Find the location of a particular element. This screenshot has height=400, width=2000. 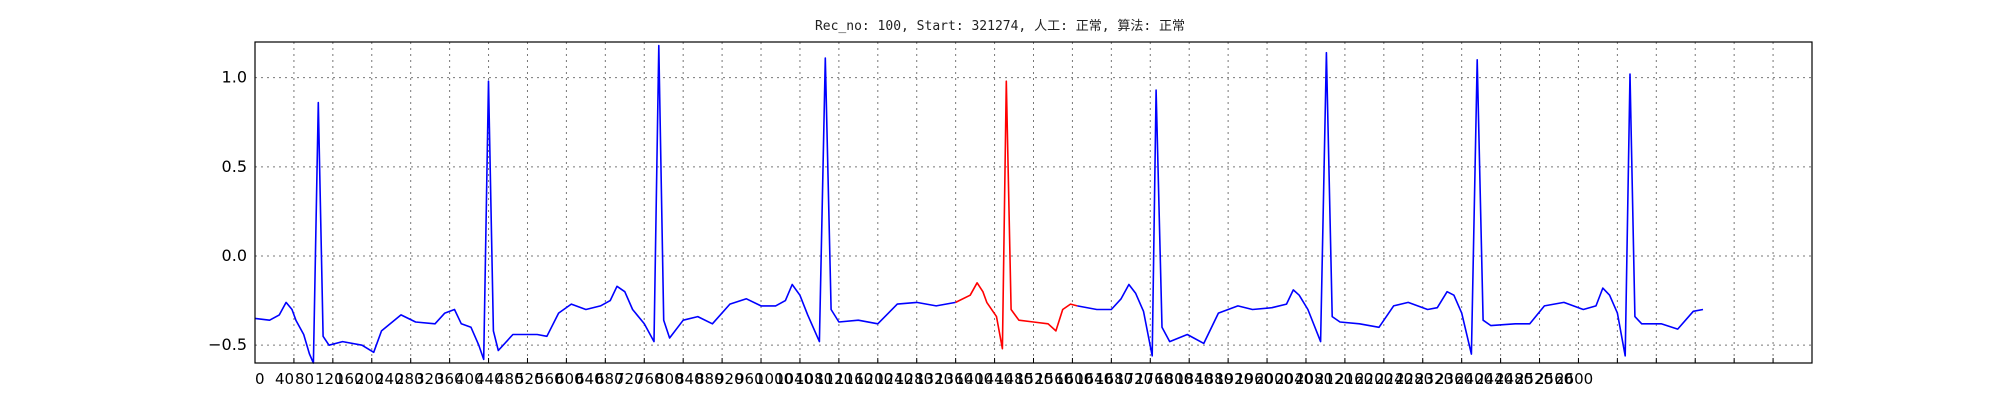

x-tick-label: 2000 is located at coordinates (1274, 379).